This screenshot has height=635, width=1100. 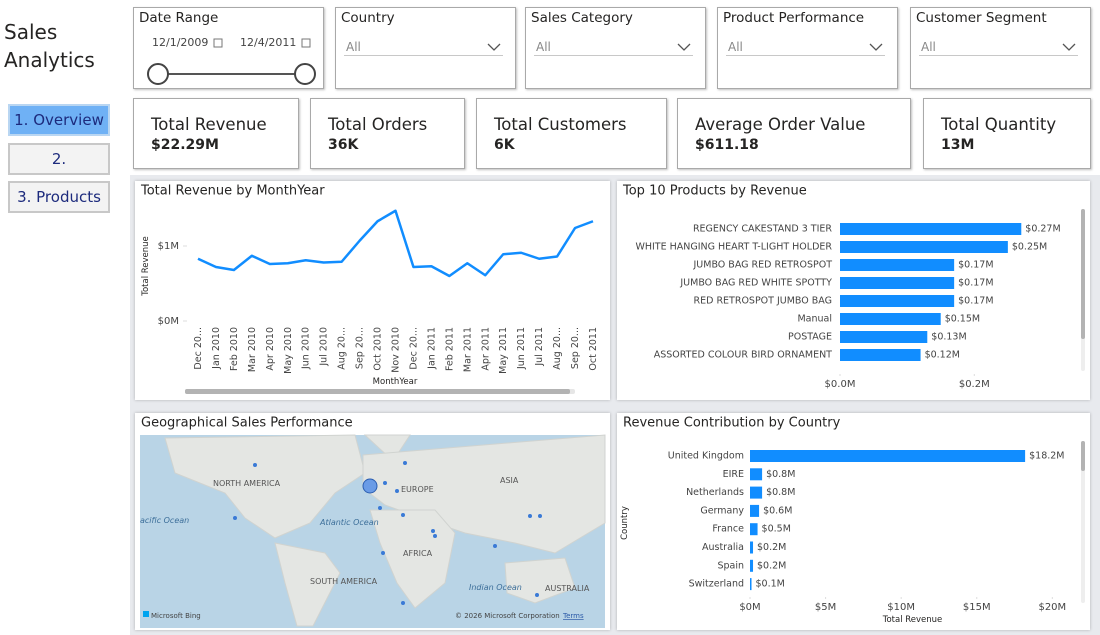 I want to click on kpi-card: Total Revenue $22.29M, so click(x=216, y=133).